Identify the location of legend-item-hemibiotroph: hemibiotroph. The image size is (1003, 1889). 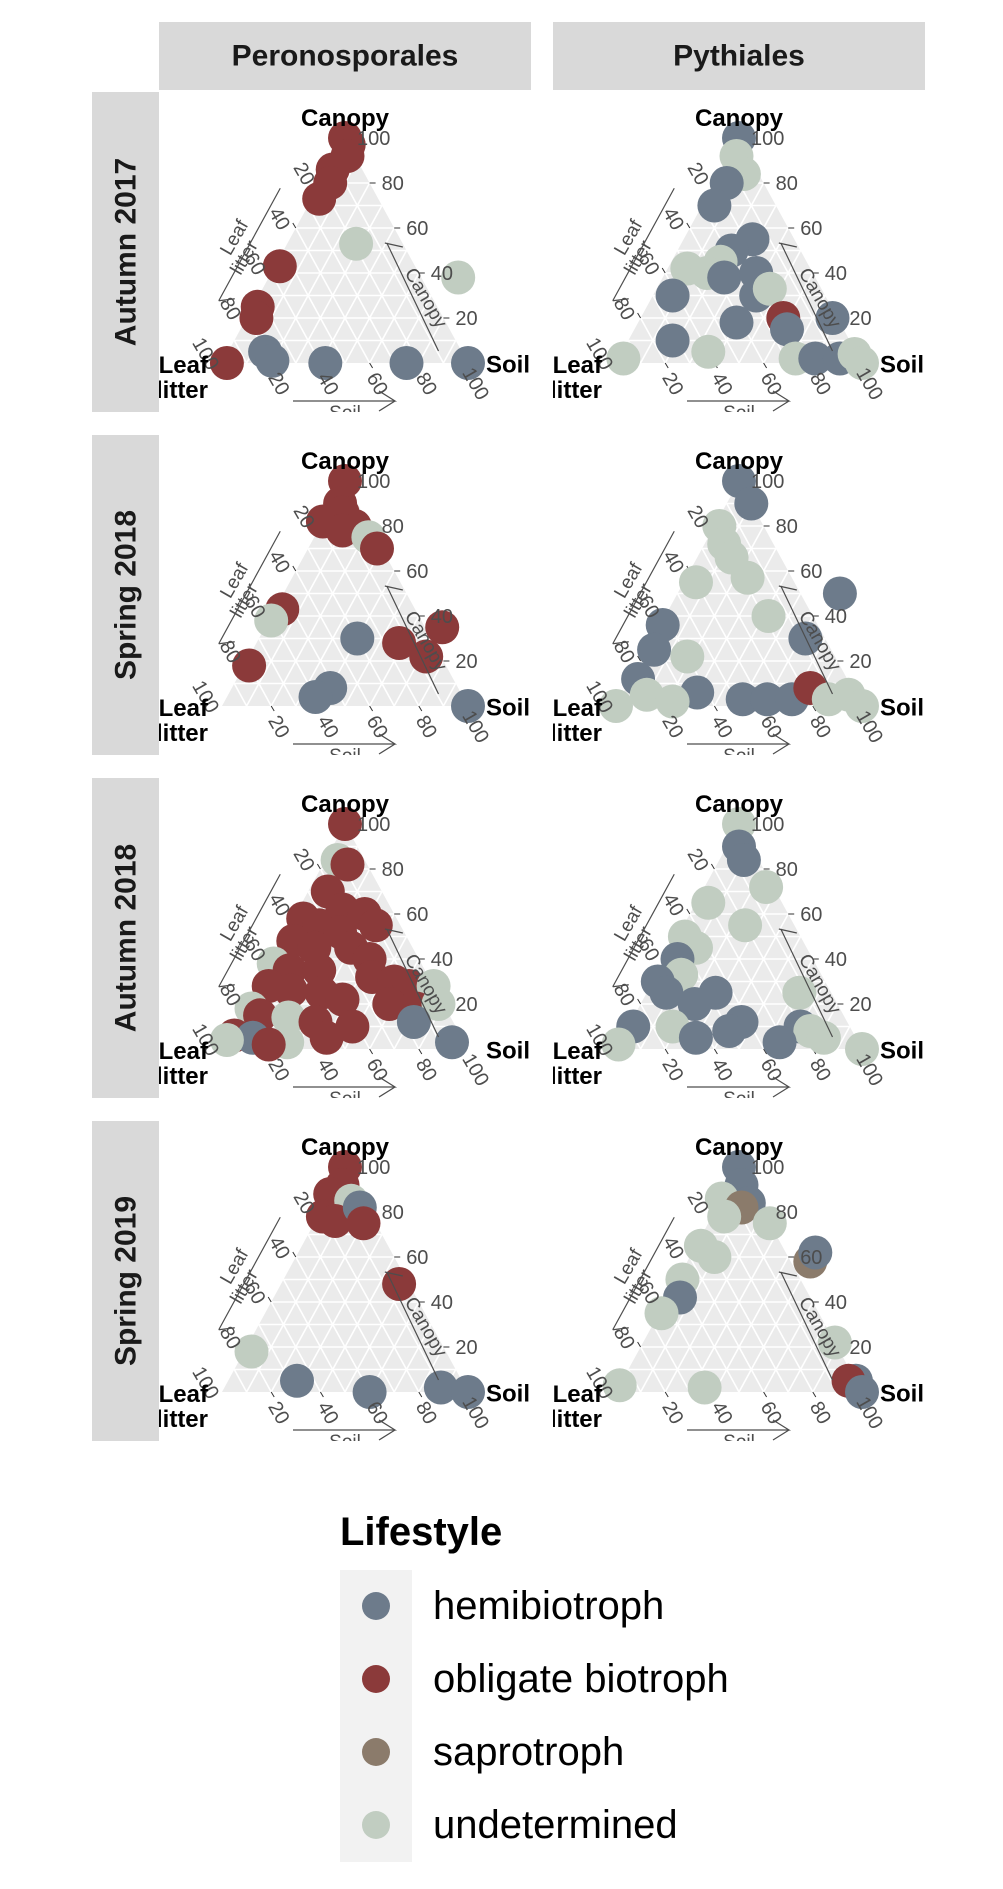
(513, 1606).